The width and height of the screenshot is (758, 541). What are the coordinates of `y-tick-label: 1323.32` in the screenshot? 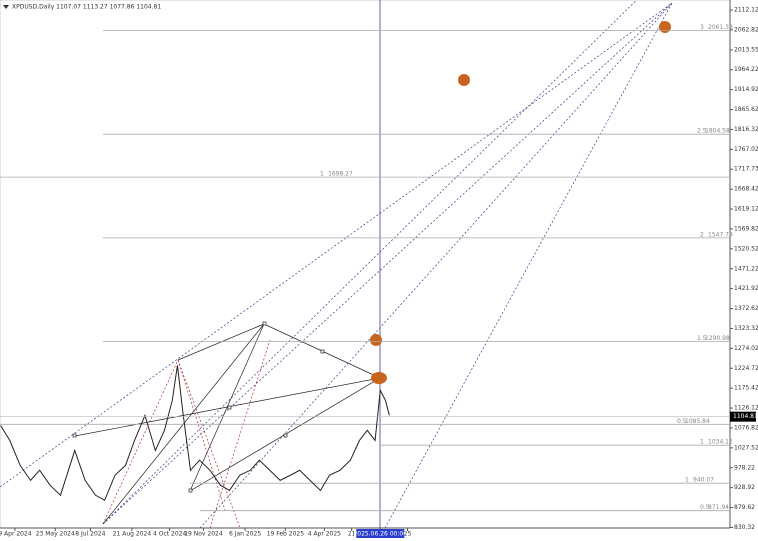 It's located at (746, 328).